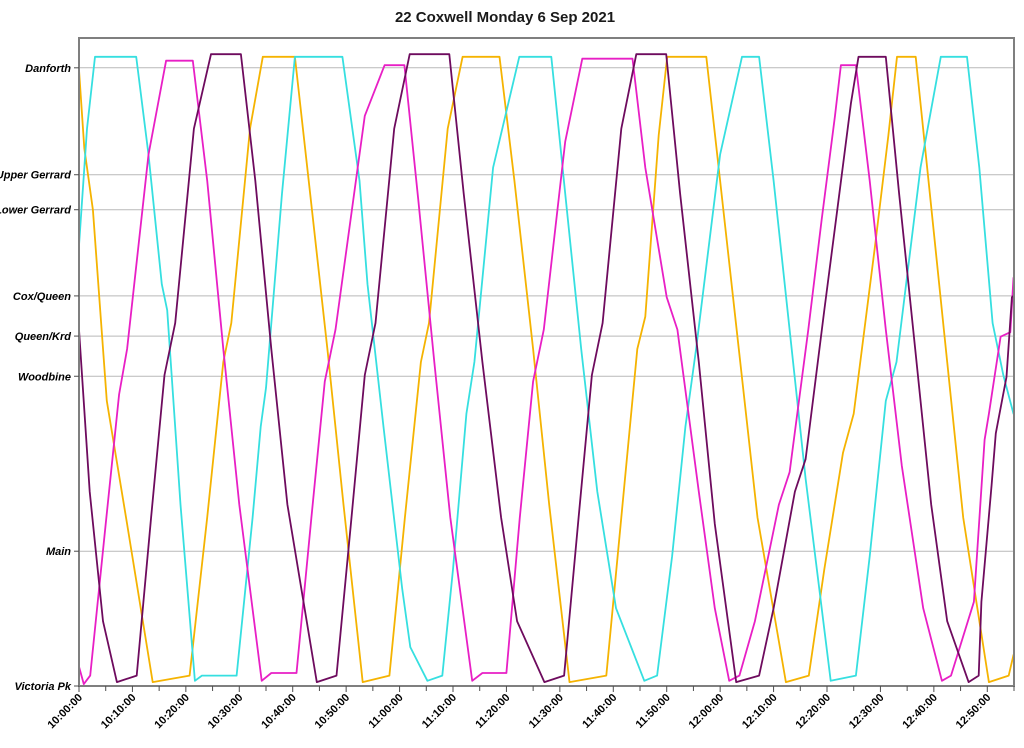  What do you see at coordinates (226, 712) in the screenshot?
I see `time-label: 10:30:00` at bounding box center [226, 712].